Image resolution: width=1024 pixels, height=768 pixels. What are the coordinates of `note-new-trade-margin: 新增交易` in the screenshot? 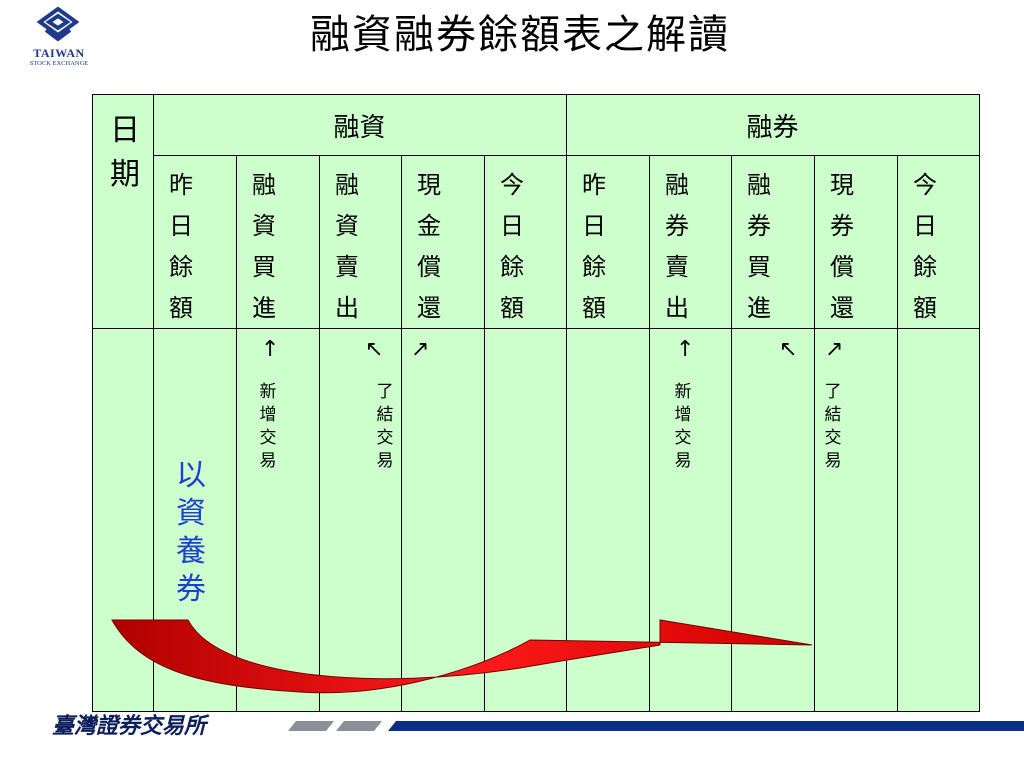 It's located at (268, 426).